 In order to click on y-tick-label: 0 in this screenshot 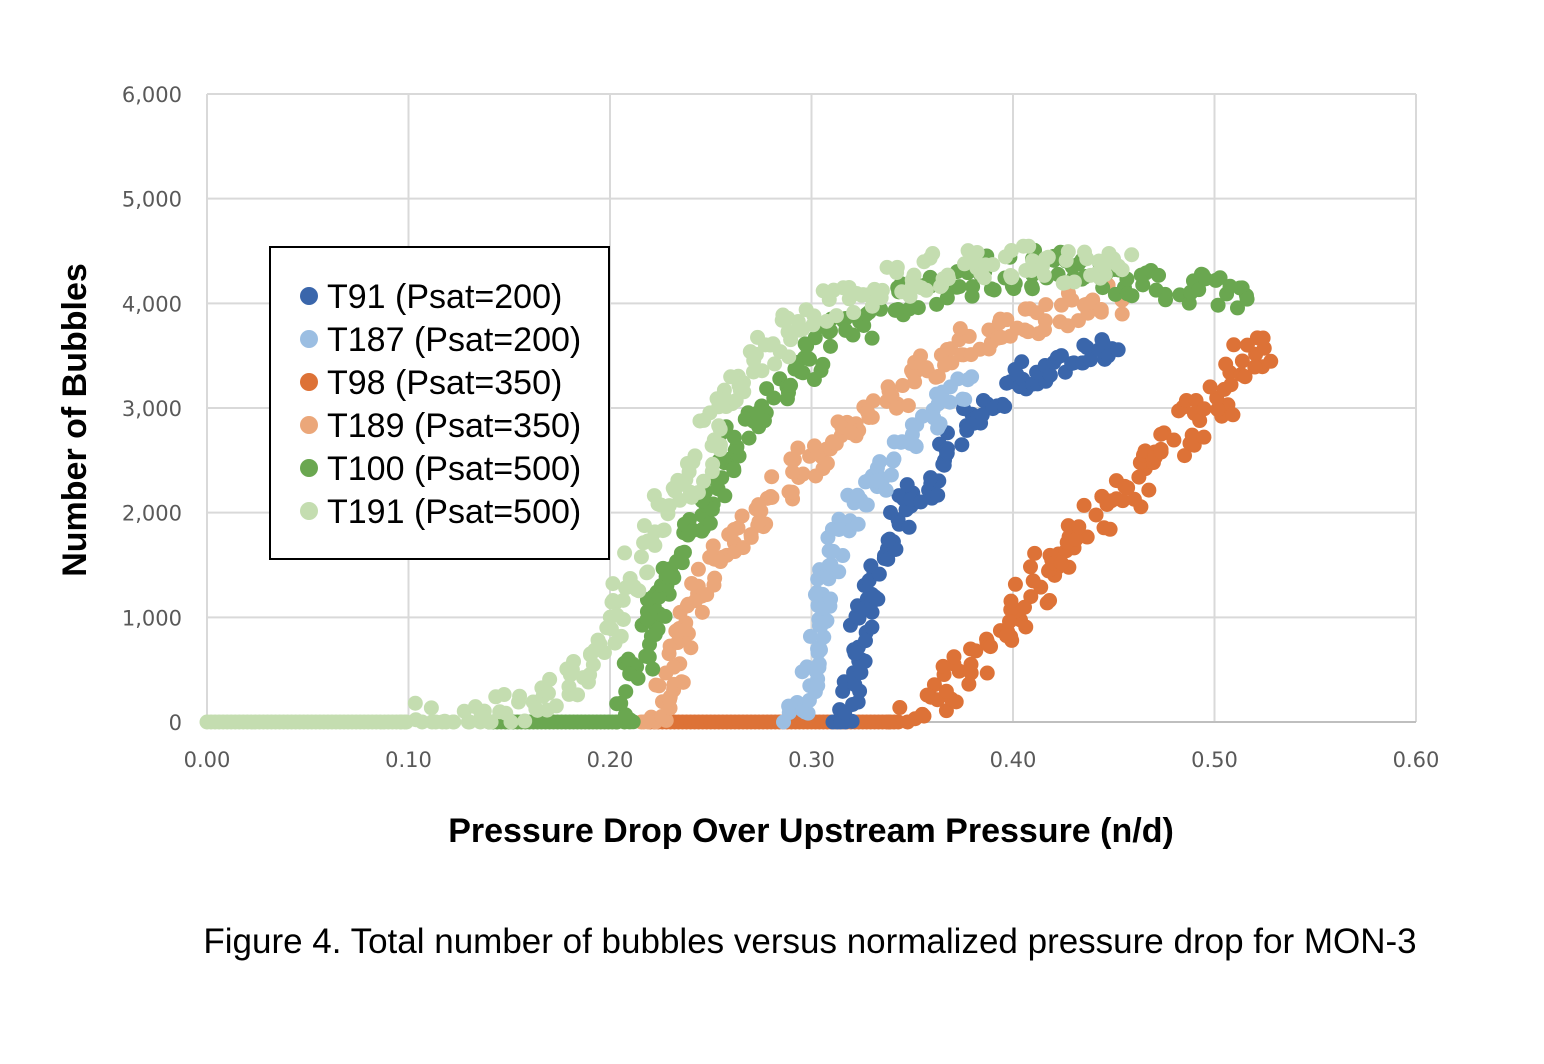, I will do `click(175, 723)`.